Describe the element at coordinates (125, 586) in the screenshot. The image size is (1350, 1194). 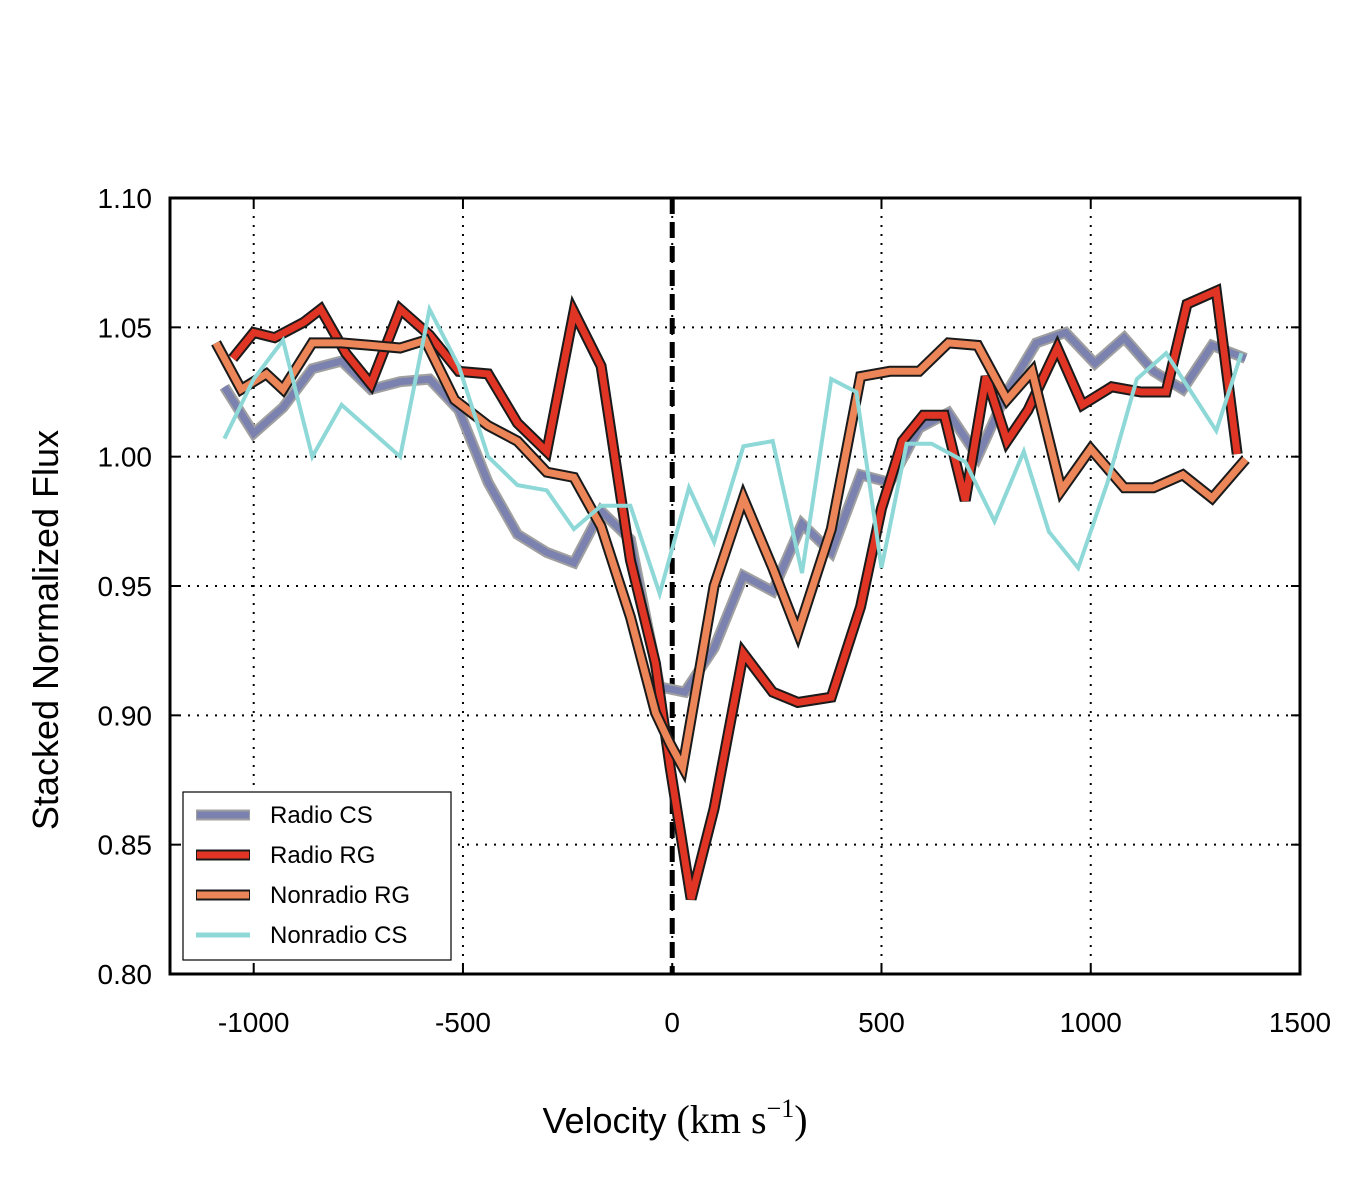
I see `y-tick-label: 0.95` at that location.